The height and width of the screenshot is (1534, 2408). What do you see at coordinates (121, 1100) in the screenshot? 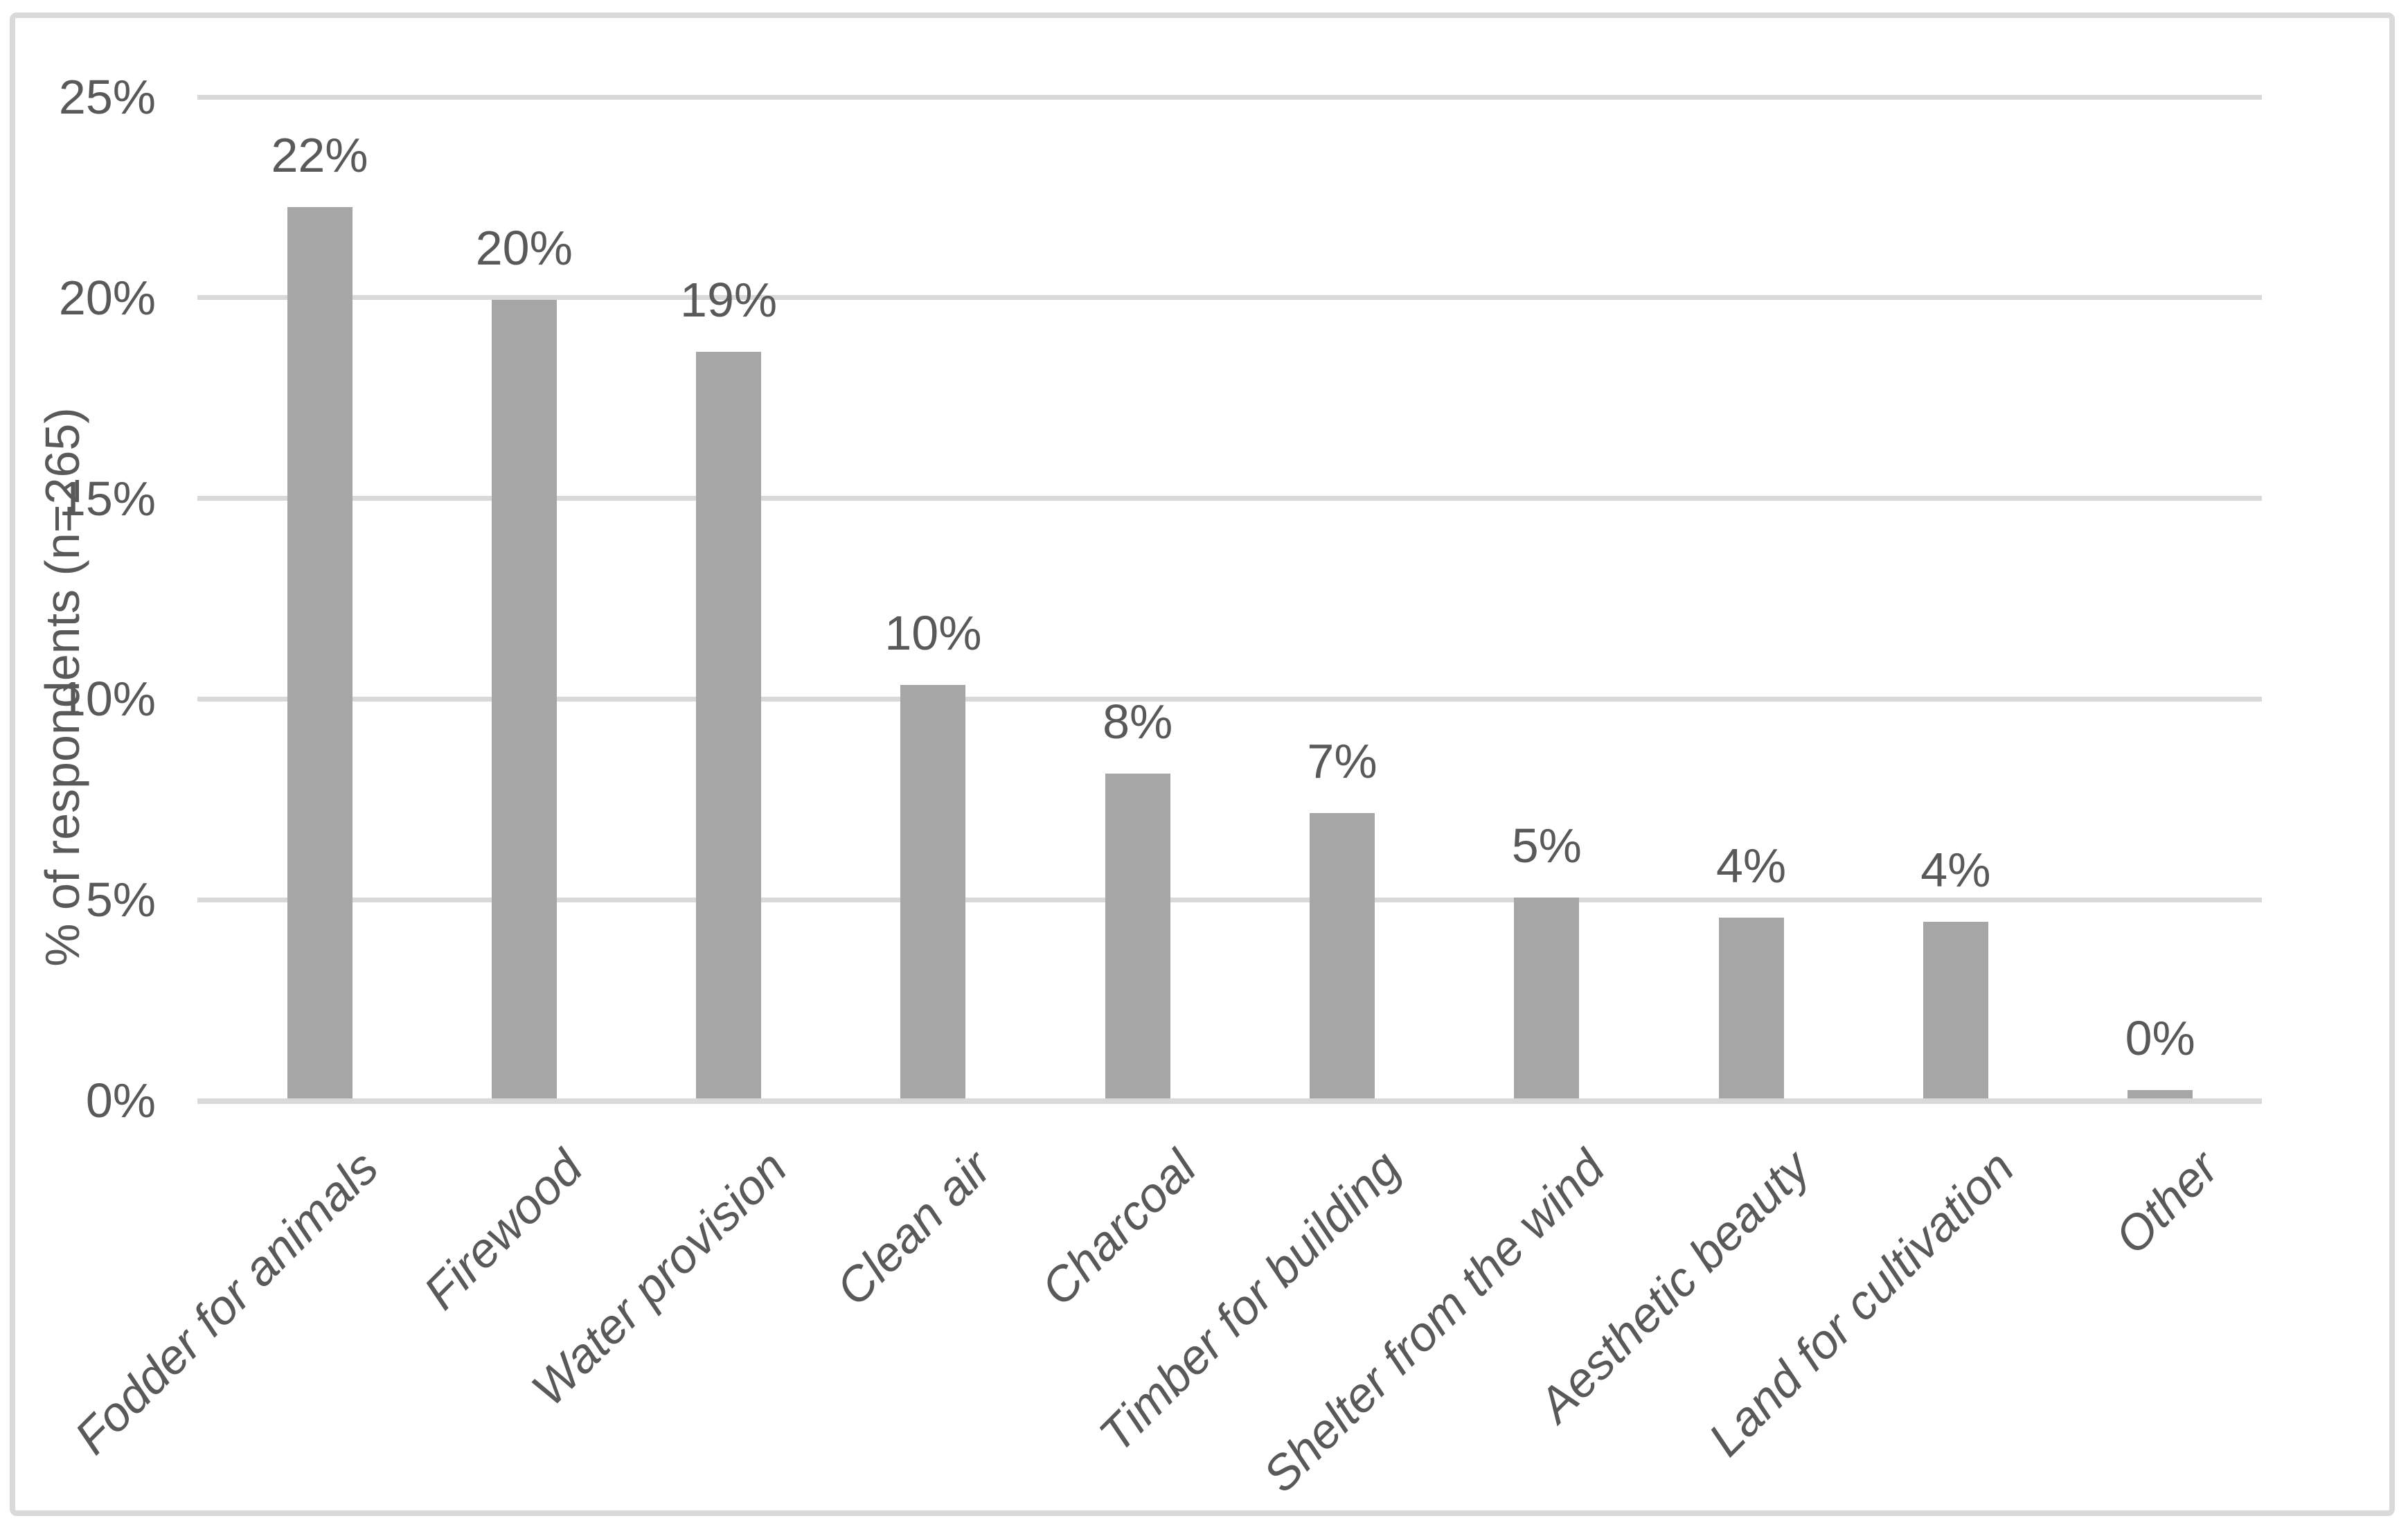
I see `y-tick-label-0pct: 0%` at bounding box center [121, 1100].